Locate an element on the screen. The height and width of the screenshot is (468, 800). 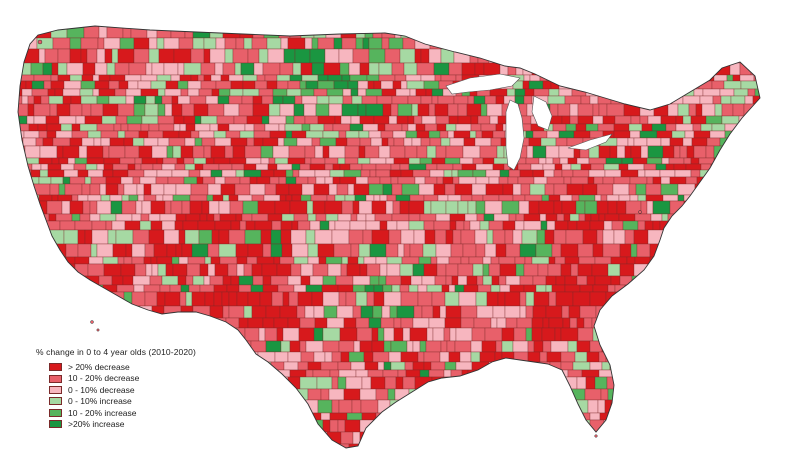
legend-item: 10 - 20% increase is located at coordinates (151, 412).